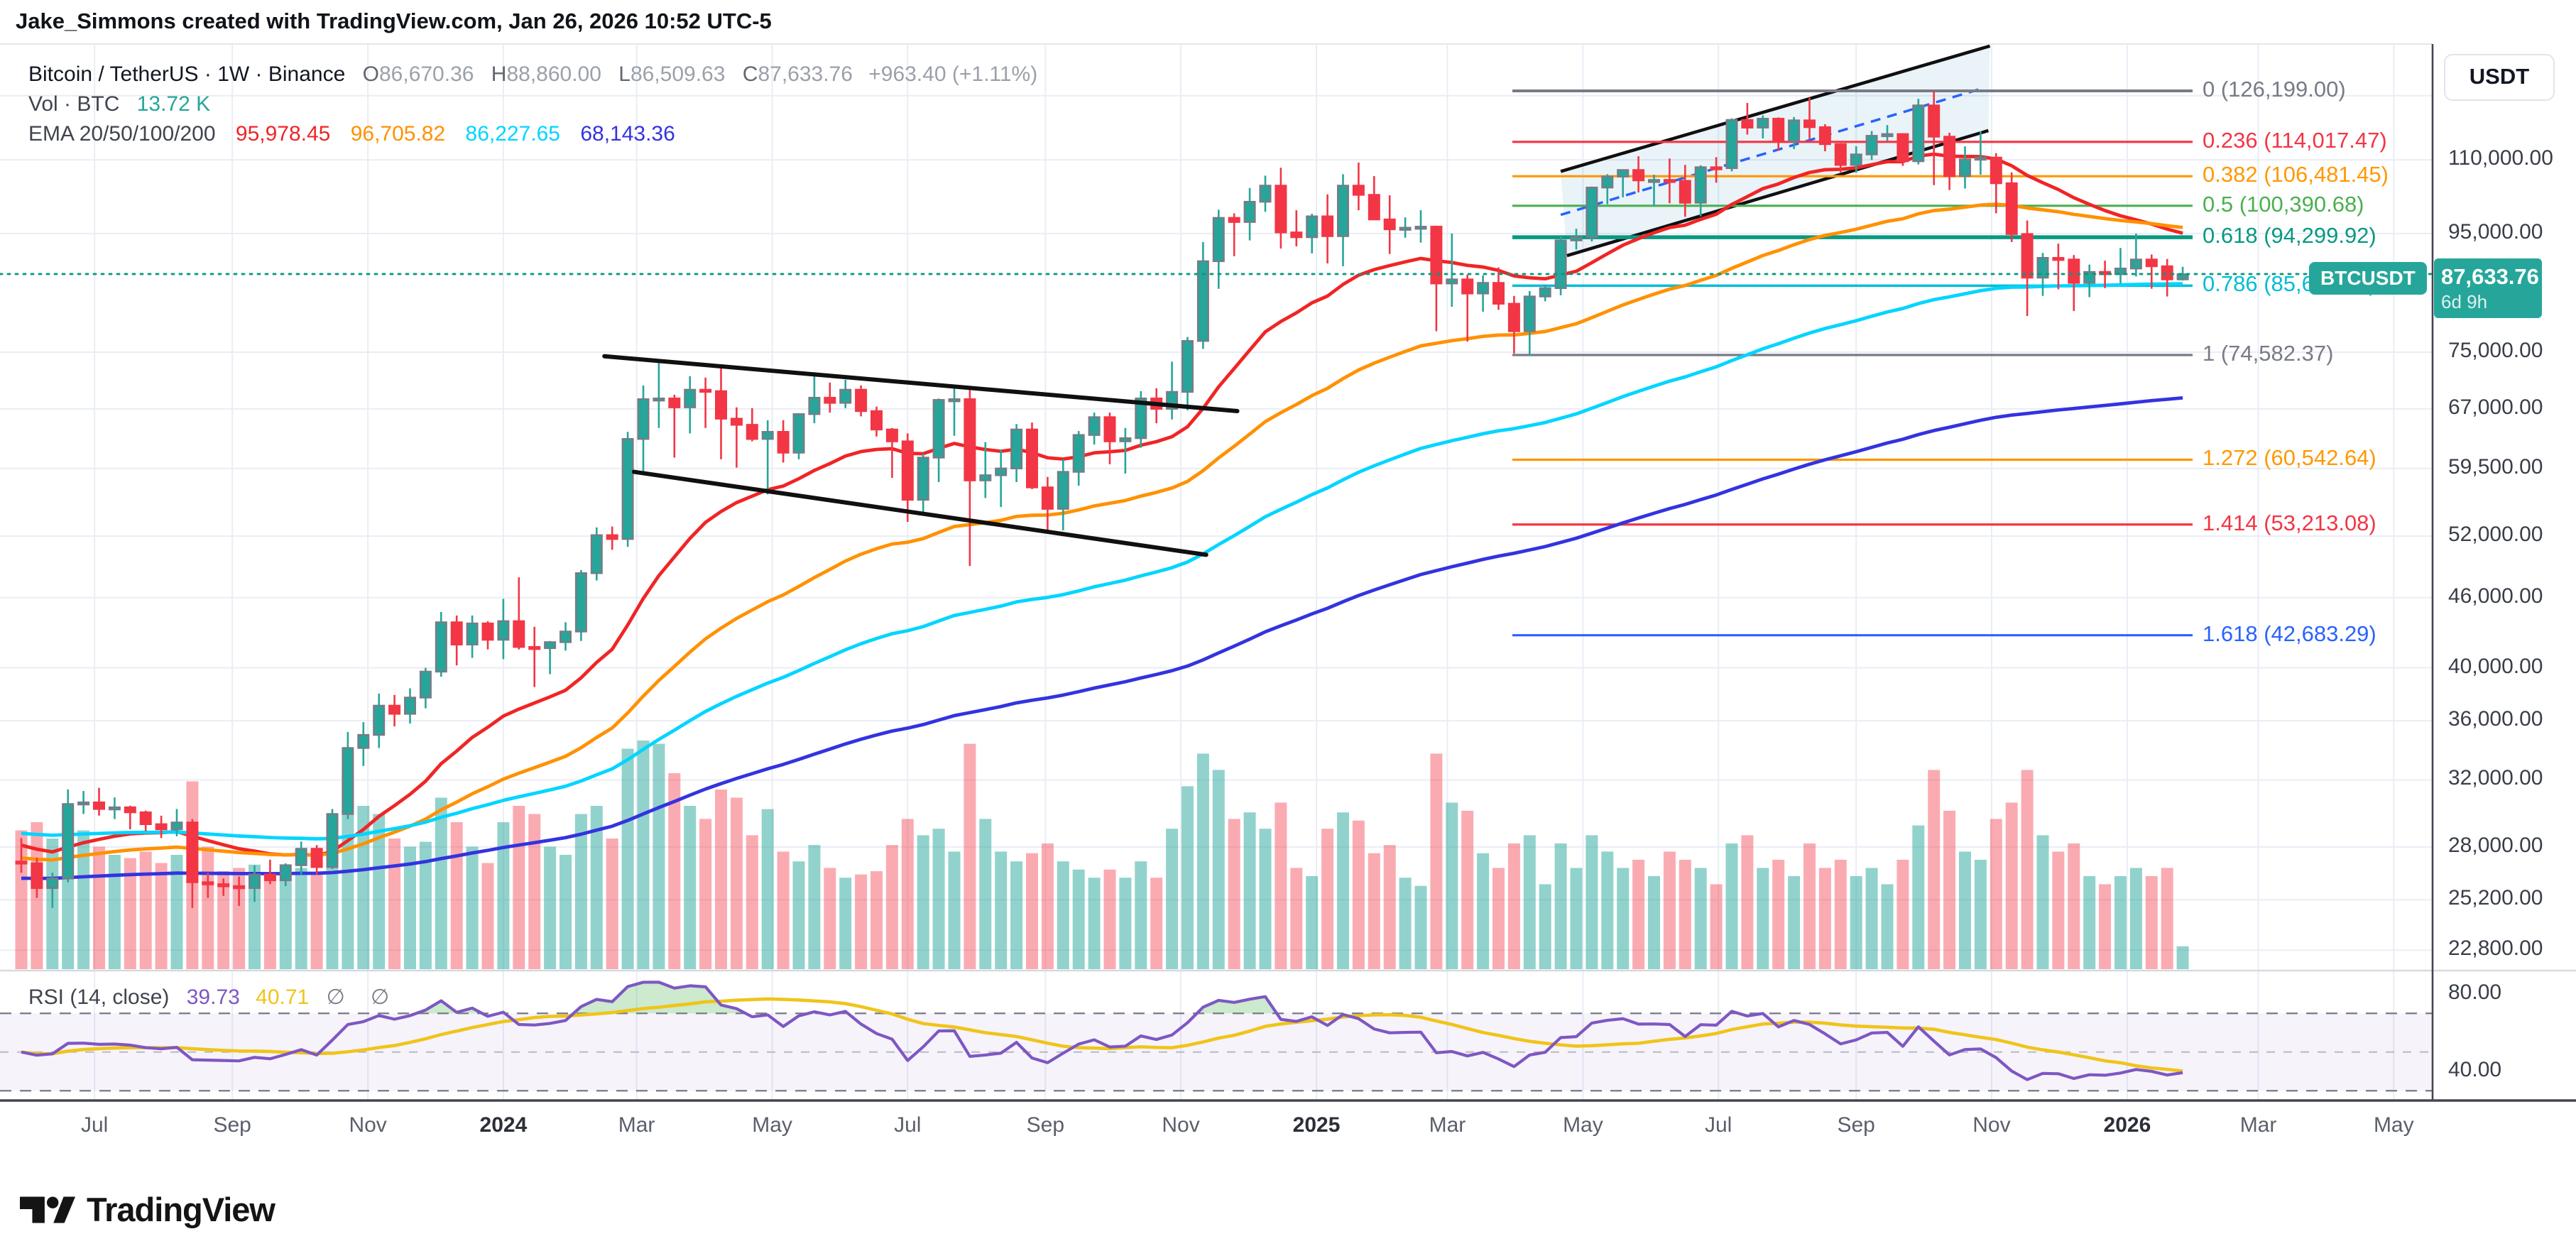 Image resolution: width=2576 pixels, height=1256 pixels. What do you see at coordinates (678, 74) in the screenshot?
I see `low-value: 86,509.63` at bounding box center [678, 74].